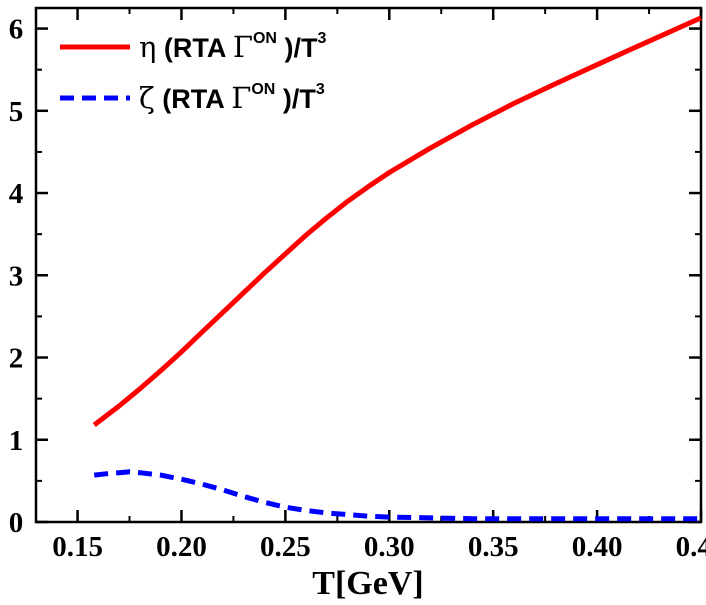 Image resolution: width=706 pixels, height=605 pixels. What do you see at coordinates (265, 38) in the screenshot?
I see `legend-eta-sup: ON` at bounding box center [265, 38].